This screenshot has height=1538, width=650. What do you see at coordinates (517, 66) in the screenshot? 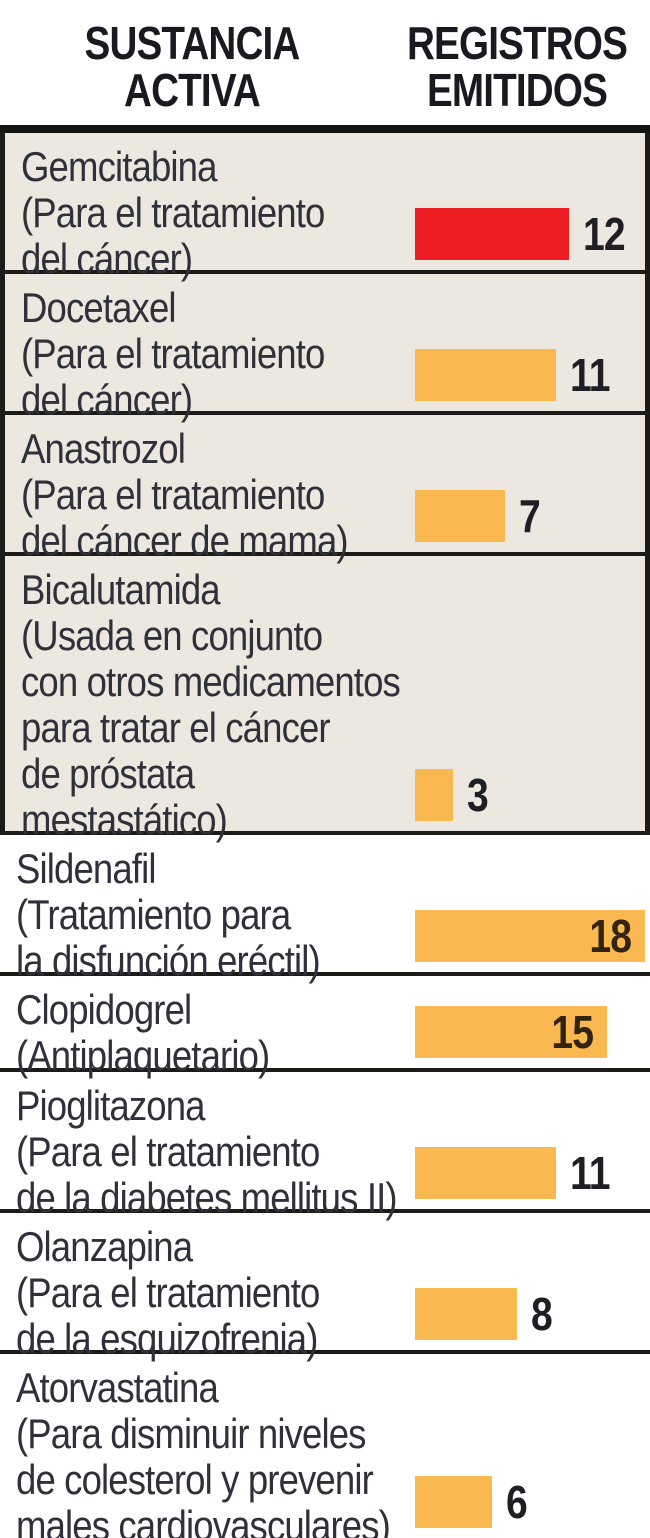
I see `column-header-registros-emitidos: REGISTROS EMITIDOS` at bounding box center [517, 66].